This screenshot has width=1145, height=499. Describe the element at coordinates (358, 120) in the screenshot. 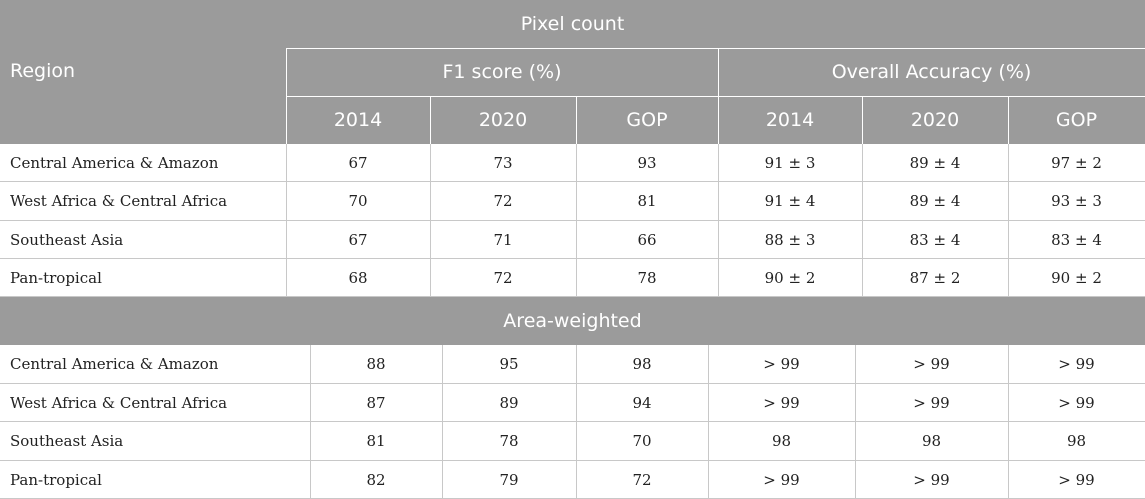

I see `subheader-f1-2014: 2014` at that location.